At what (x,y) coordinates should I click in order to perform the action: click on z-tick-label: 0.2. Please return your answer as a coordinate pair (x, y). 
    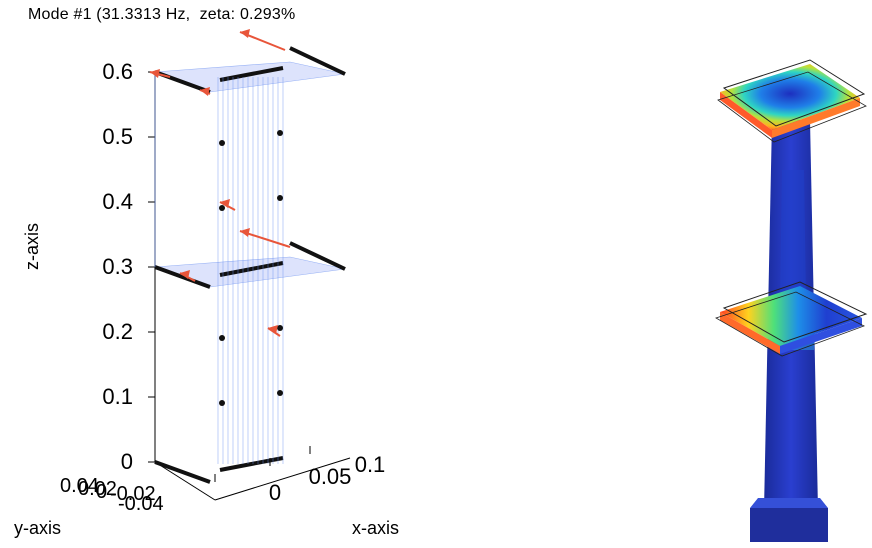
    Looking at the image, I should click on (117, 331).